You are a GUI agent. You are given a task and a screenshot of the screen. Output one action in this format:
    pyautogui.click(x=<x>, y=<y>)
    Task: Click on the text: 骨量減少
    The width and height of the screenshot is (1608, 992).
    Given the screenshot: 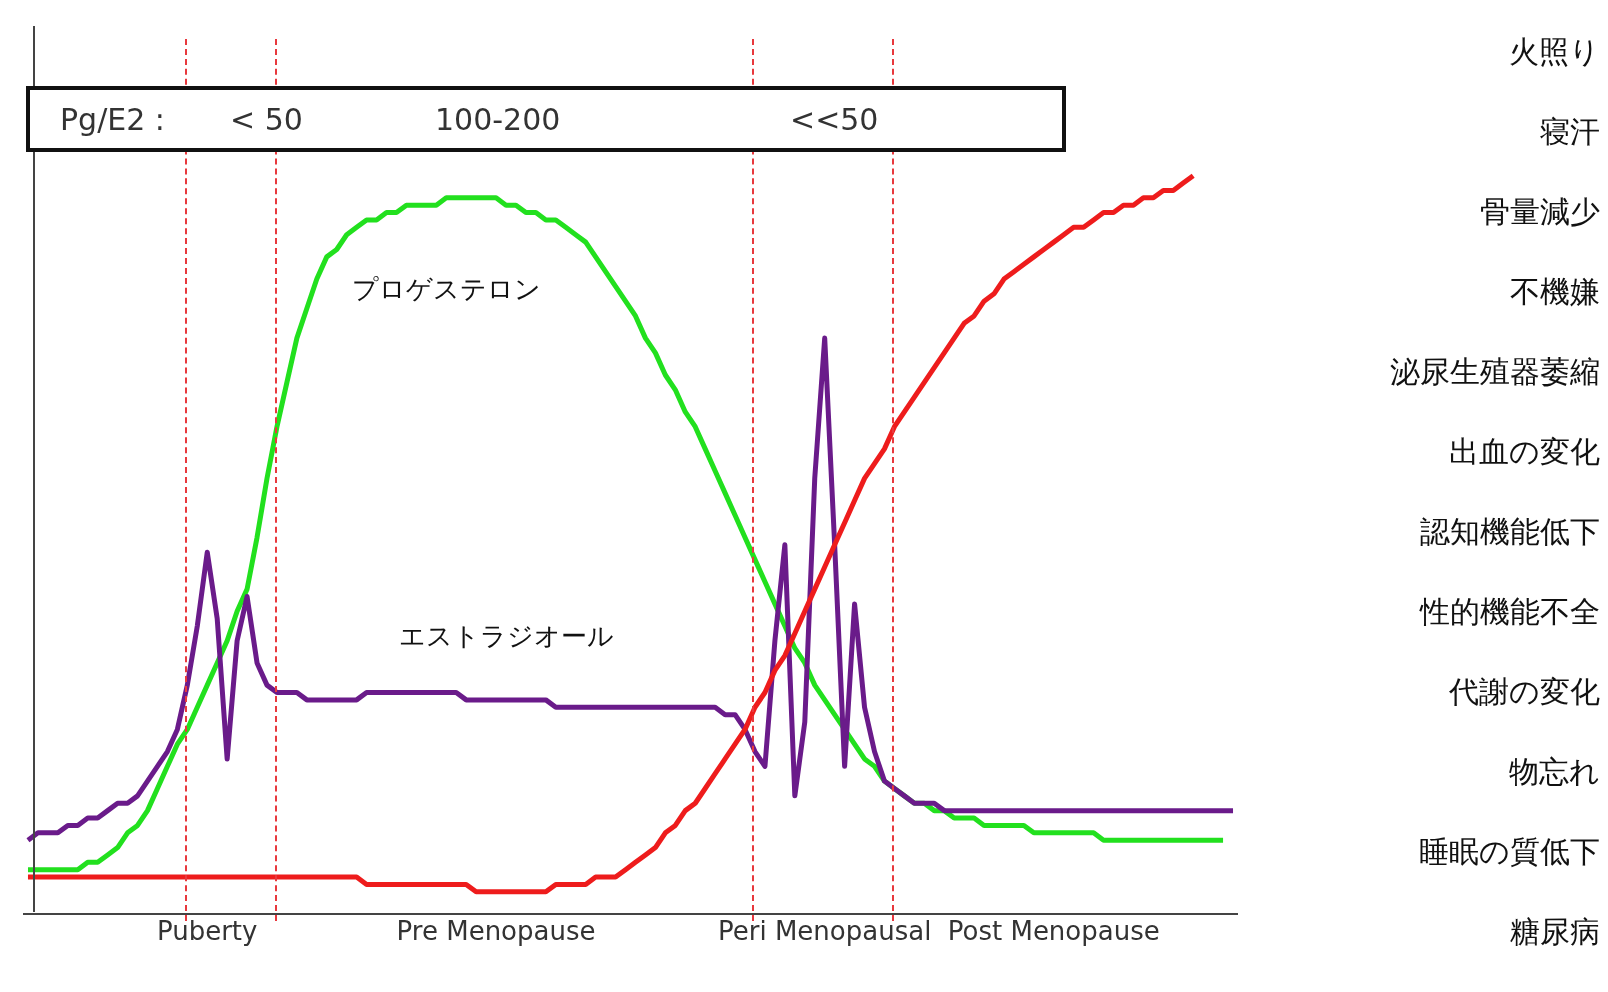 What is the action you would take?
    pyautogui.click(x=1540, y=212)
    